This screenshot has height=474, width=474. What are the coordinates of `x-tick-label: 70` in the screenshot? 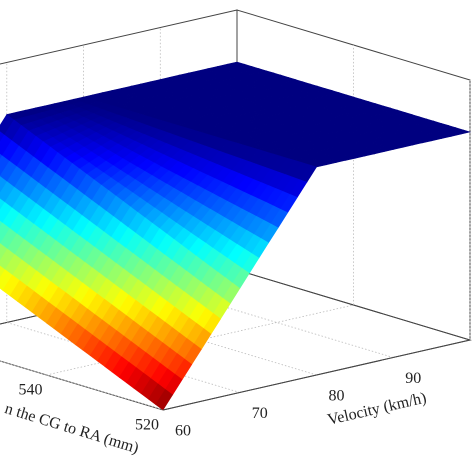 It's located at (260, 413).